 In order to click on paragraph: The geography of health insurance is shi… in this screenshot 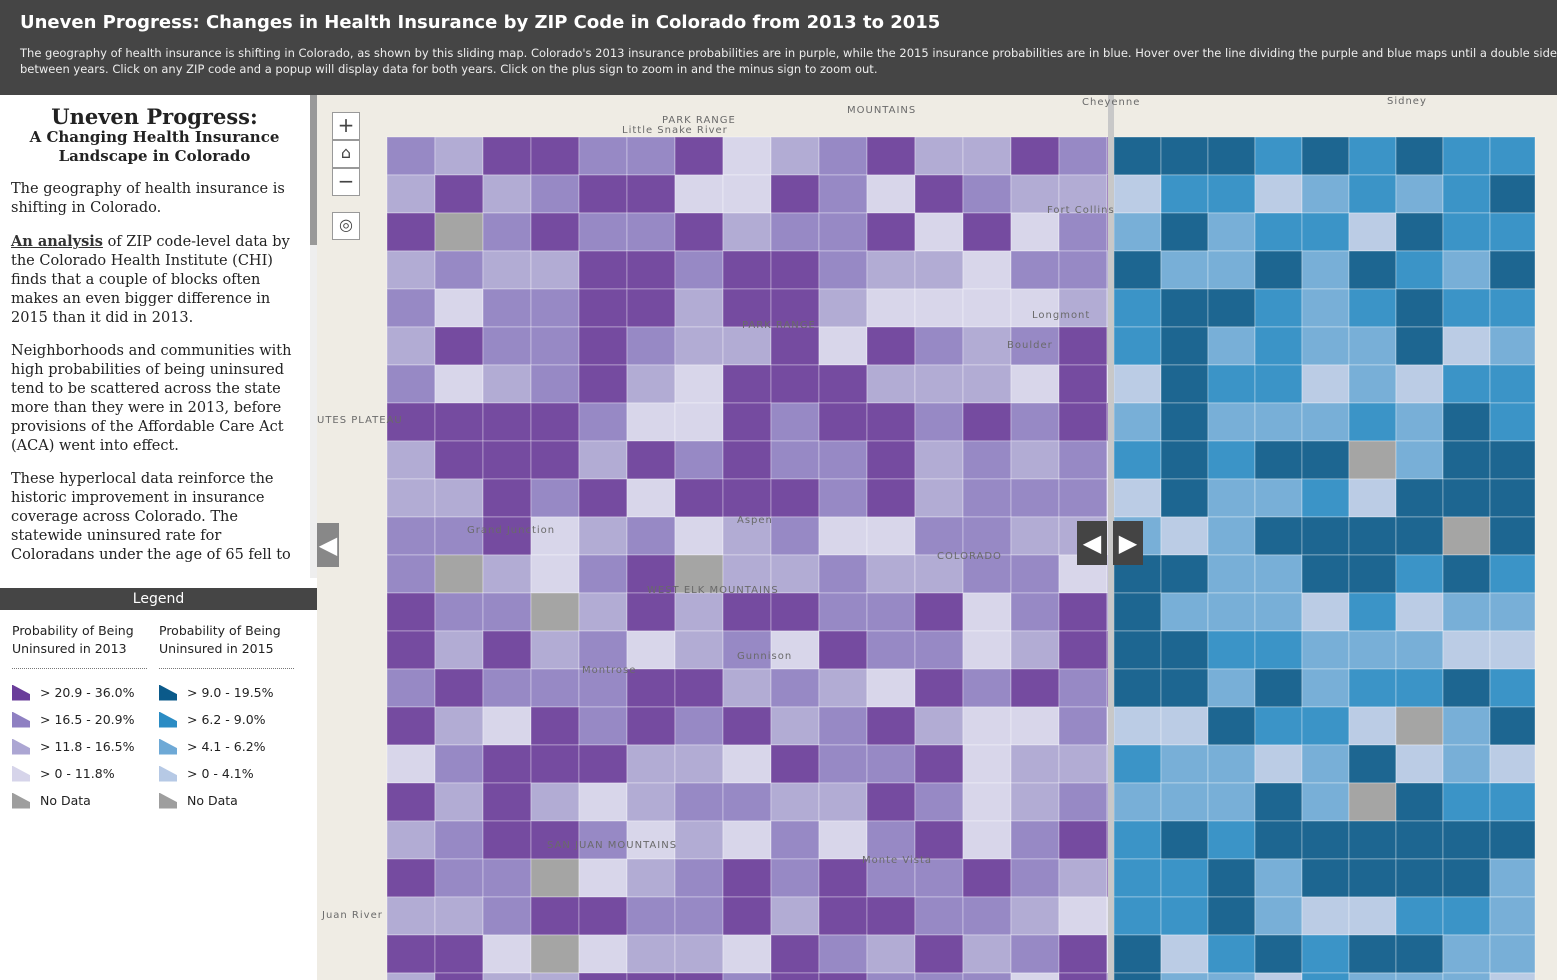, I will do `click(148, 198)`.